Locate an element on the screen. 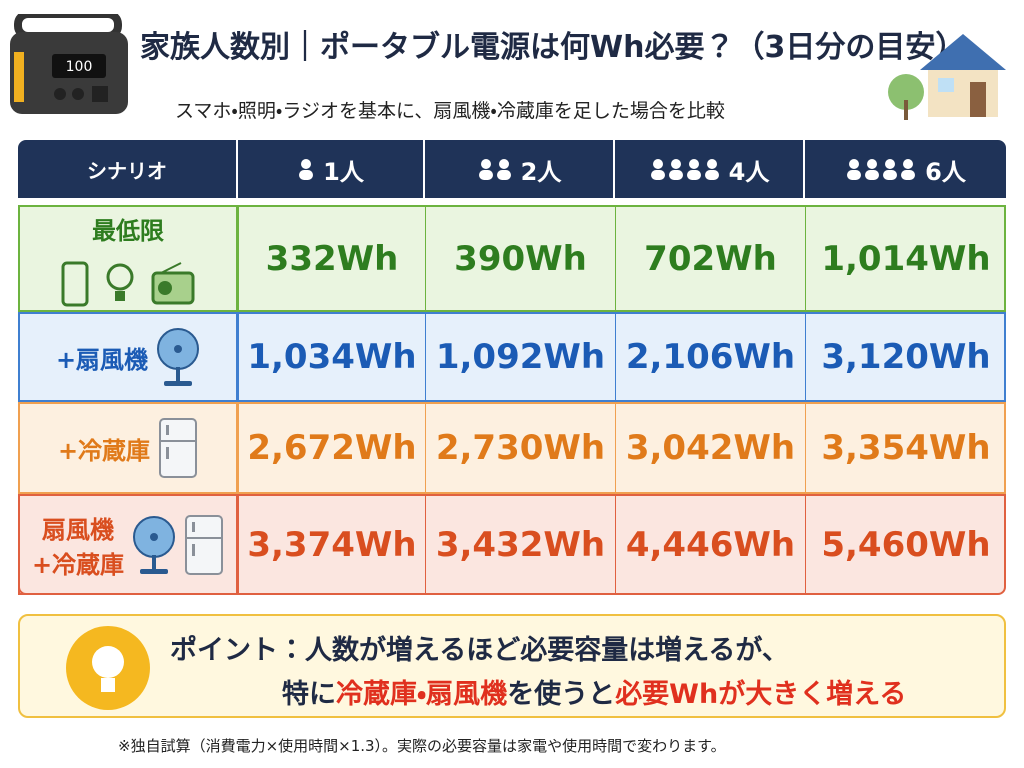 This screenshot has height=768, width=1024. point-line2: 特に冷蔵庫・扇風機を使うと必要Whが大きく増える is located at coordinates (594, 691).